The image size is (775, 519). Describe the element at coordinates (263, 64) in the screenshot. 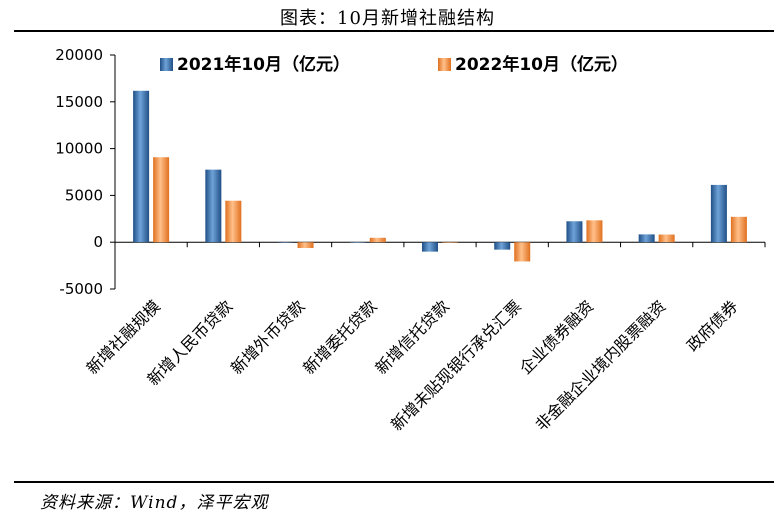

I see `legend-label: 2021年10月（亿元）` at that location.